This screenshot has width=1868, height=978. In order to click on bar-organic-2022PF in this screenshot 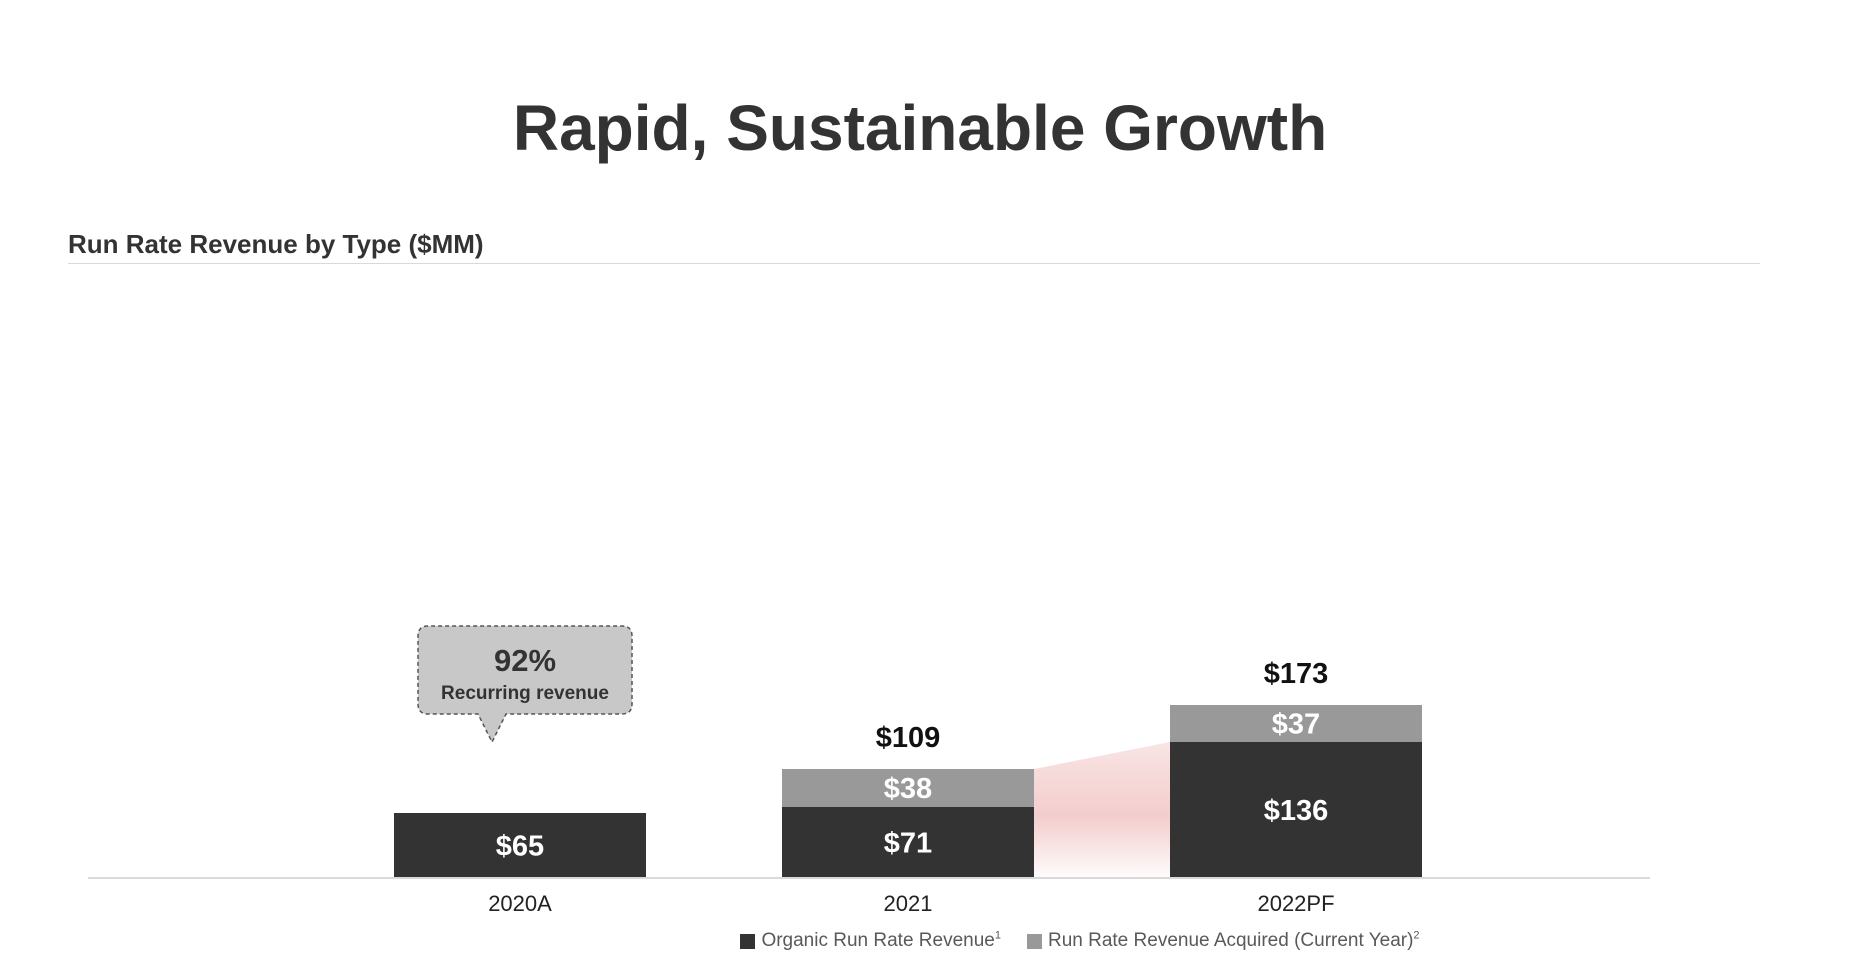, I will do `click(1296, 810)`.